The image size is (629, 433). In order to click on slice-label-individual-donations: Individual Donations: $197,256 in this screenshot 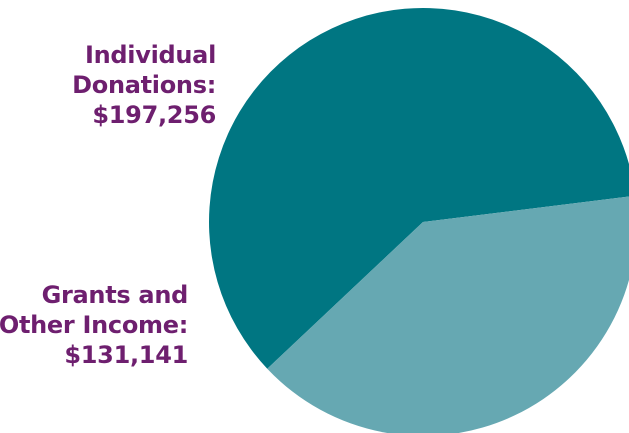, I will do `click(144, 85)`.